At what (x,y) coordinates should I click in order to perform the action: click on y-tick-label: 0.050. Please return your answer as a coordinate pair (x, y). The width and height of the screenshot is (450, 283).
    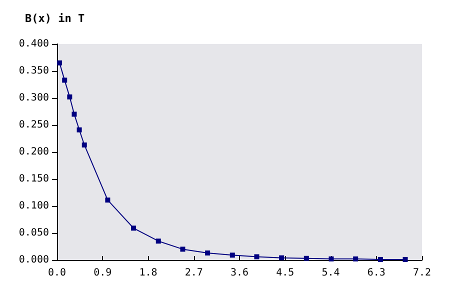
    Looking at the image, I should click on (33, 233).